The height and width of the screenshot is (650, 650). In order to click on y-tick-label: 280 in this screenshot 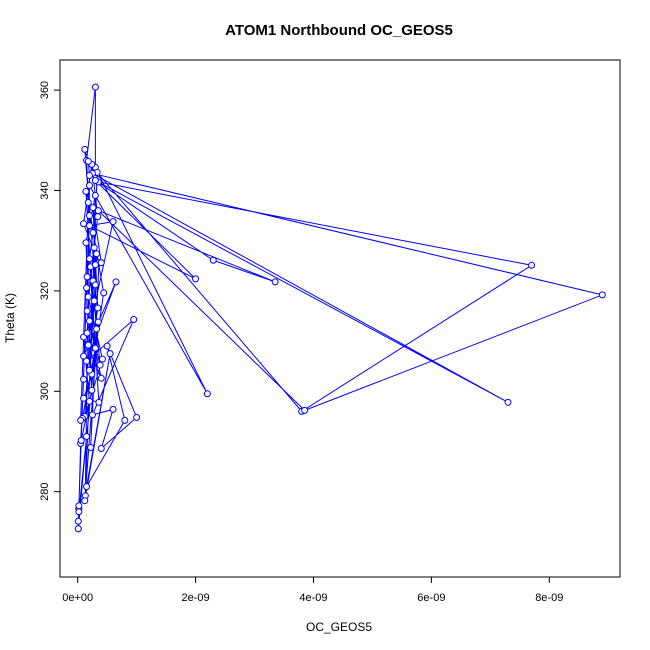, I will do `click(45, 491)`.